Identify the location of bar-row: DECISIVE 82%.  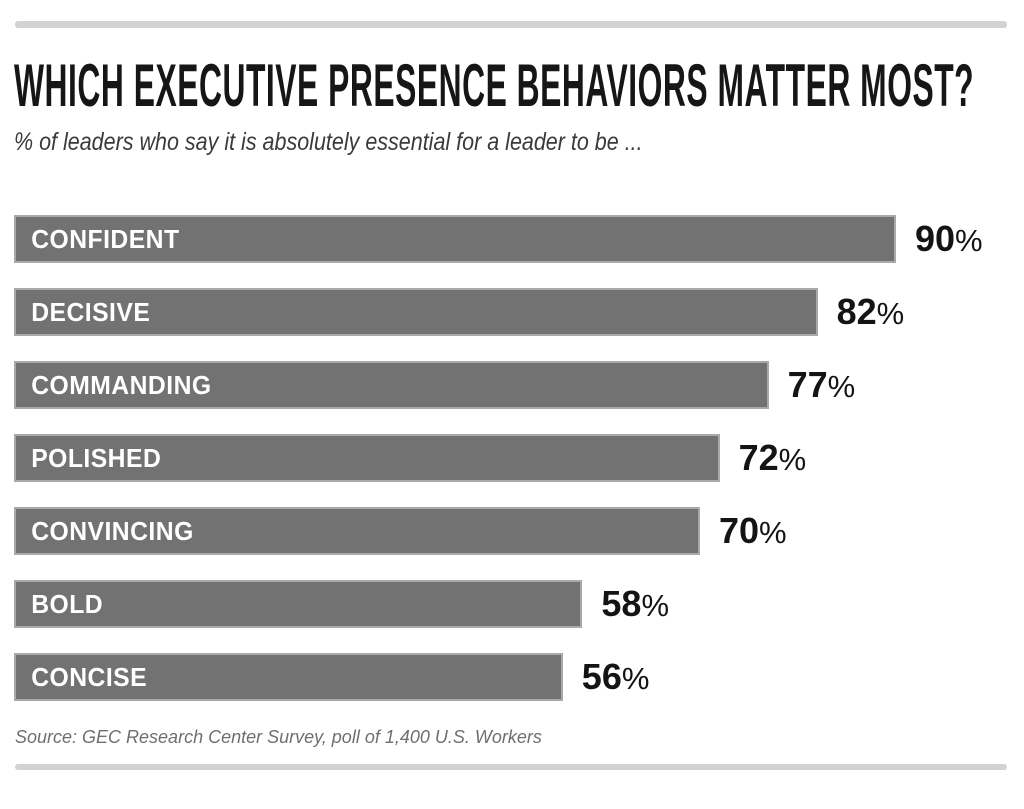
(514, 312).